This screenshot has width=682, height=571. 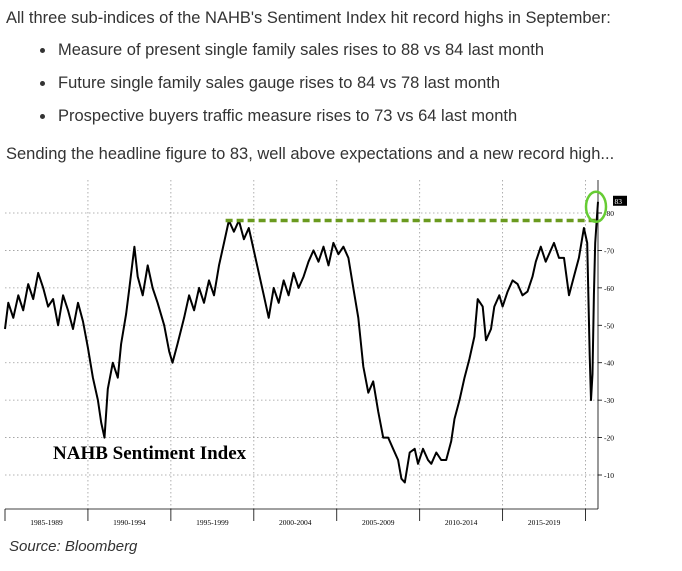 What do you see at coordinates (609, 400) in the screenshot?
I see `y-tick-label: -30` at bounding box center [609, 400].